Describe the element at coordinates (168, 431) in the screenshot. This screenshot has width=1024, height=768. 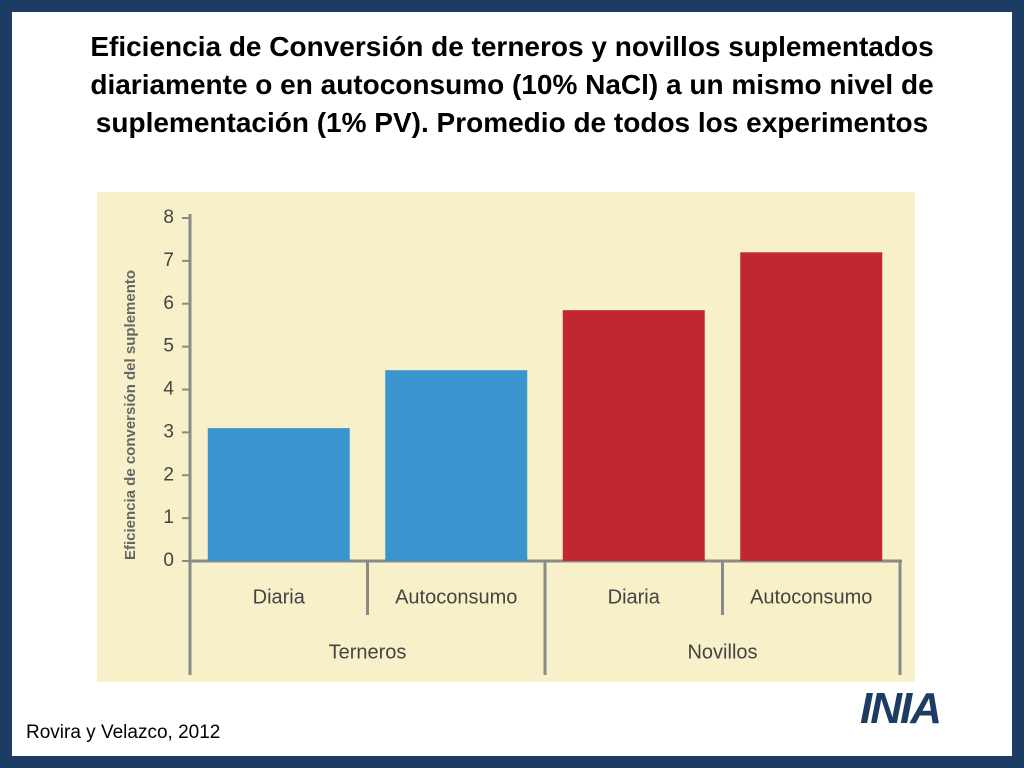
I see `y-tick-label: 3` at that location.